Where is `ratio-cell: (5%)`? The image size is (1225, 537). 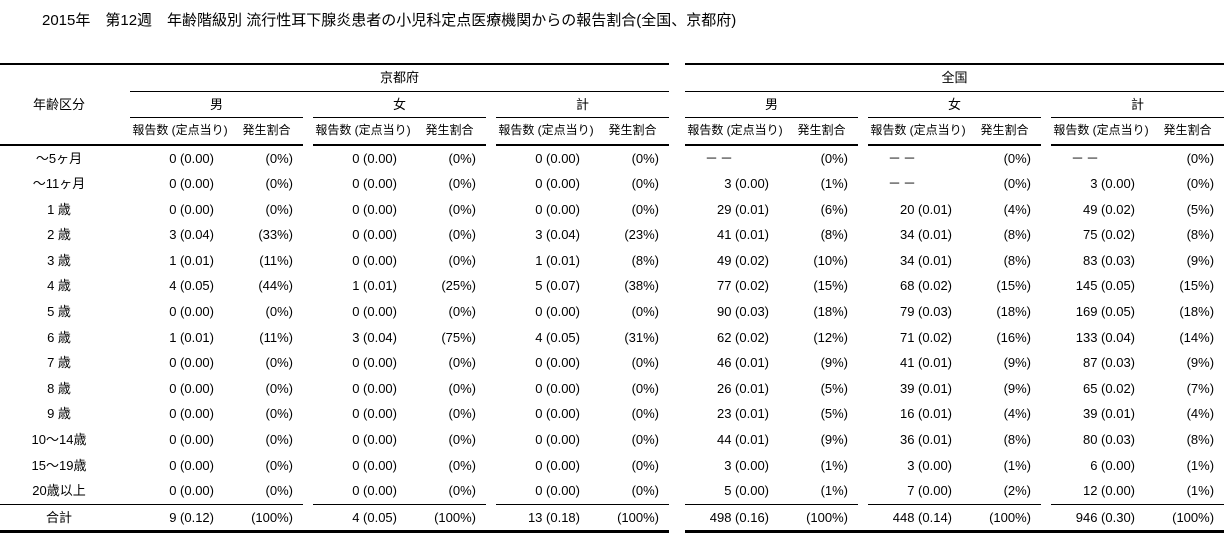 ratio-cell: (5%) is located at coordinates (834, 388).